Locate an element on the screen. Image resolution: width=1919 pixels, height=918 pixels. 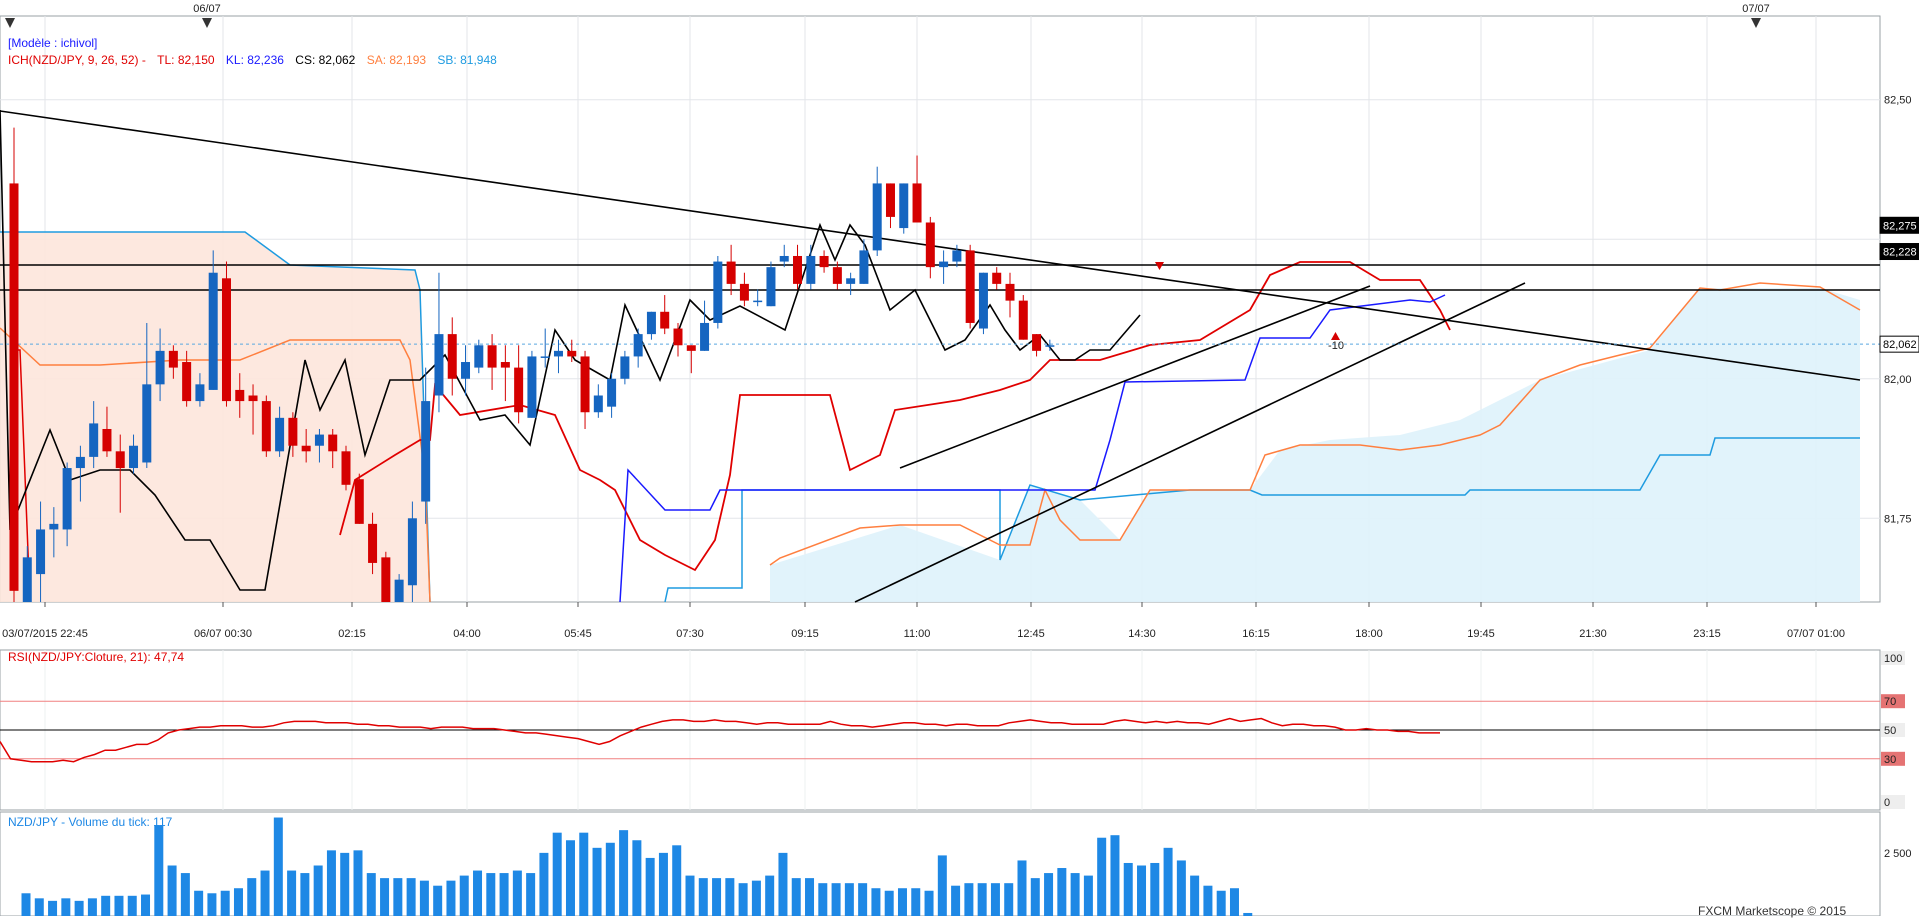
time-axis-label: 09:15 is located at coordinates (805, 634).